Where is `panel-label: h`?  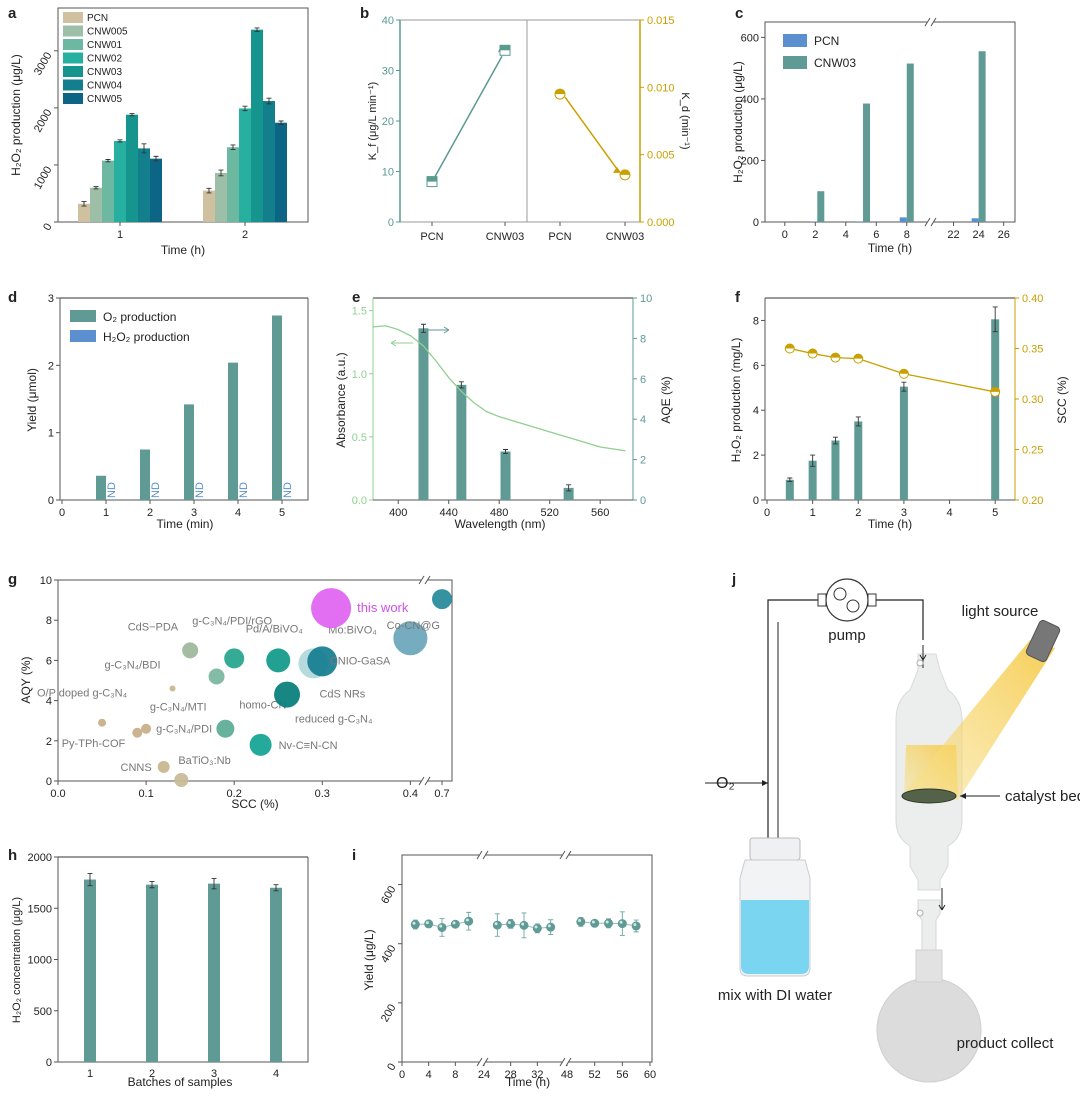 panel-label: h is located at coordinates (12, 855).